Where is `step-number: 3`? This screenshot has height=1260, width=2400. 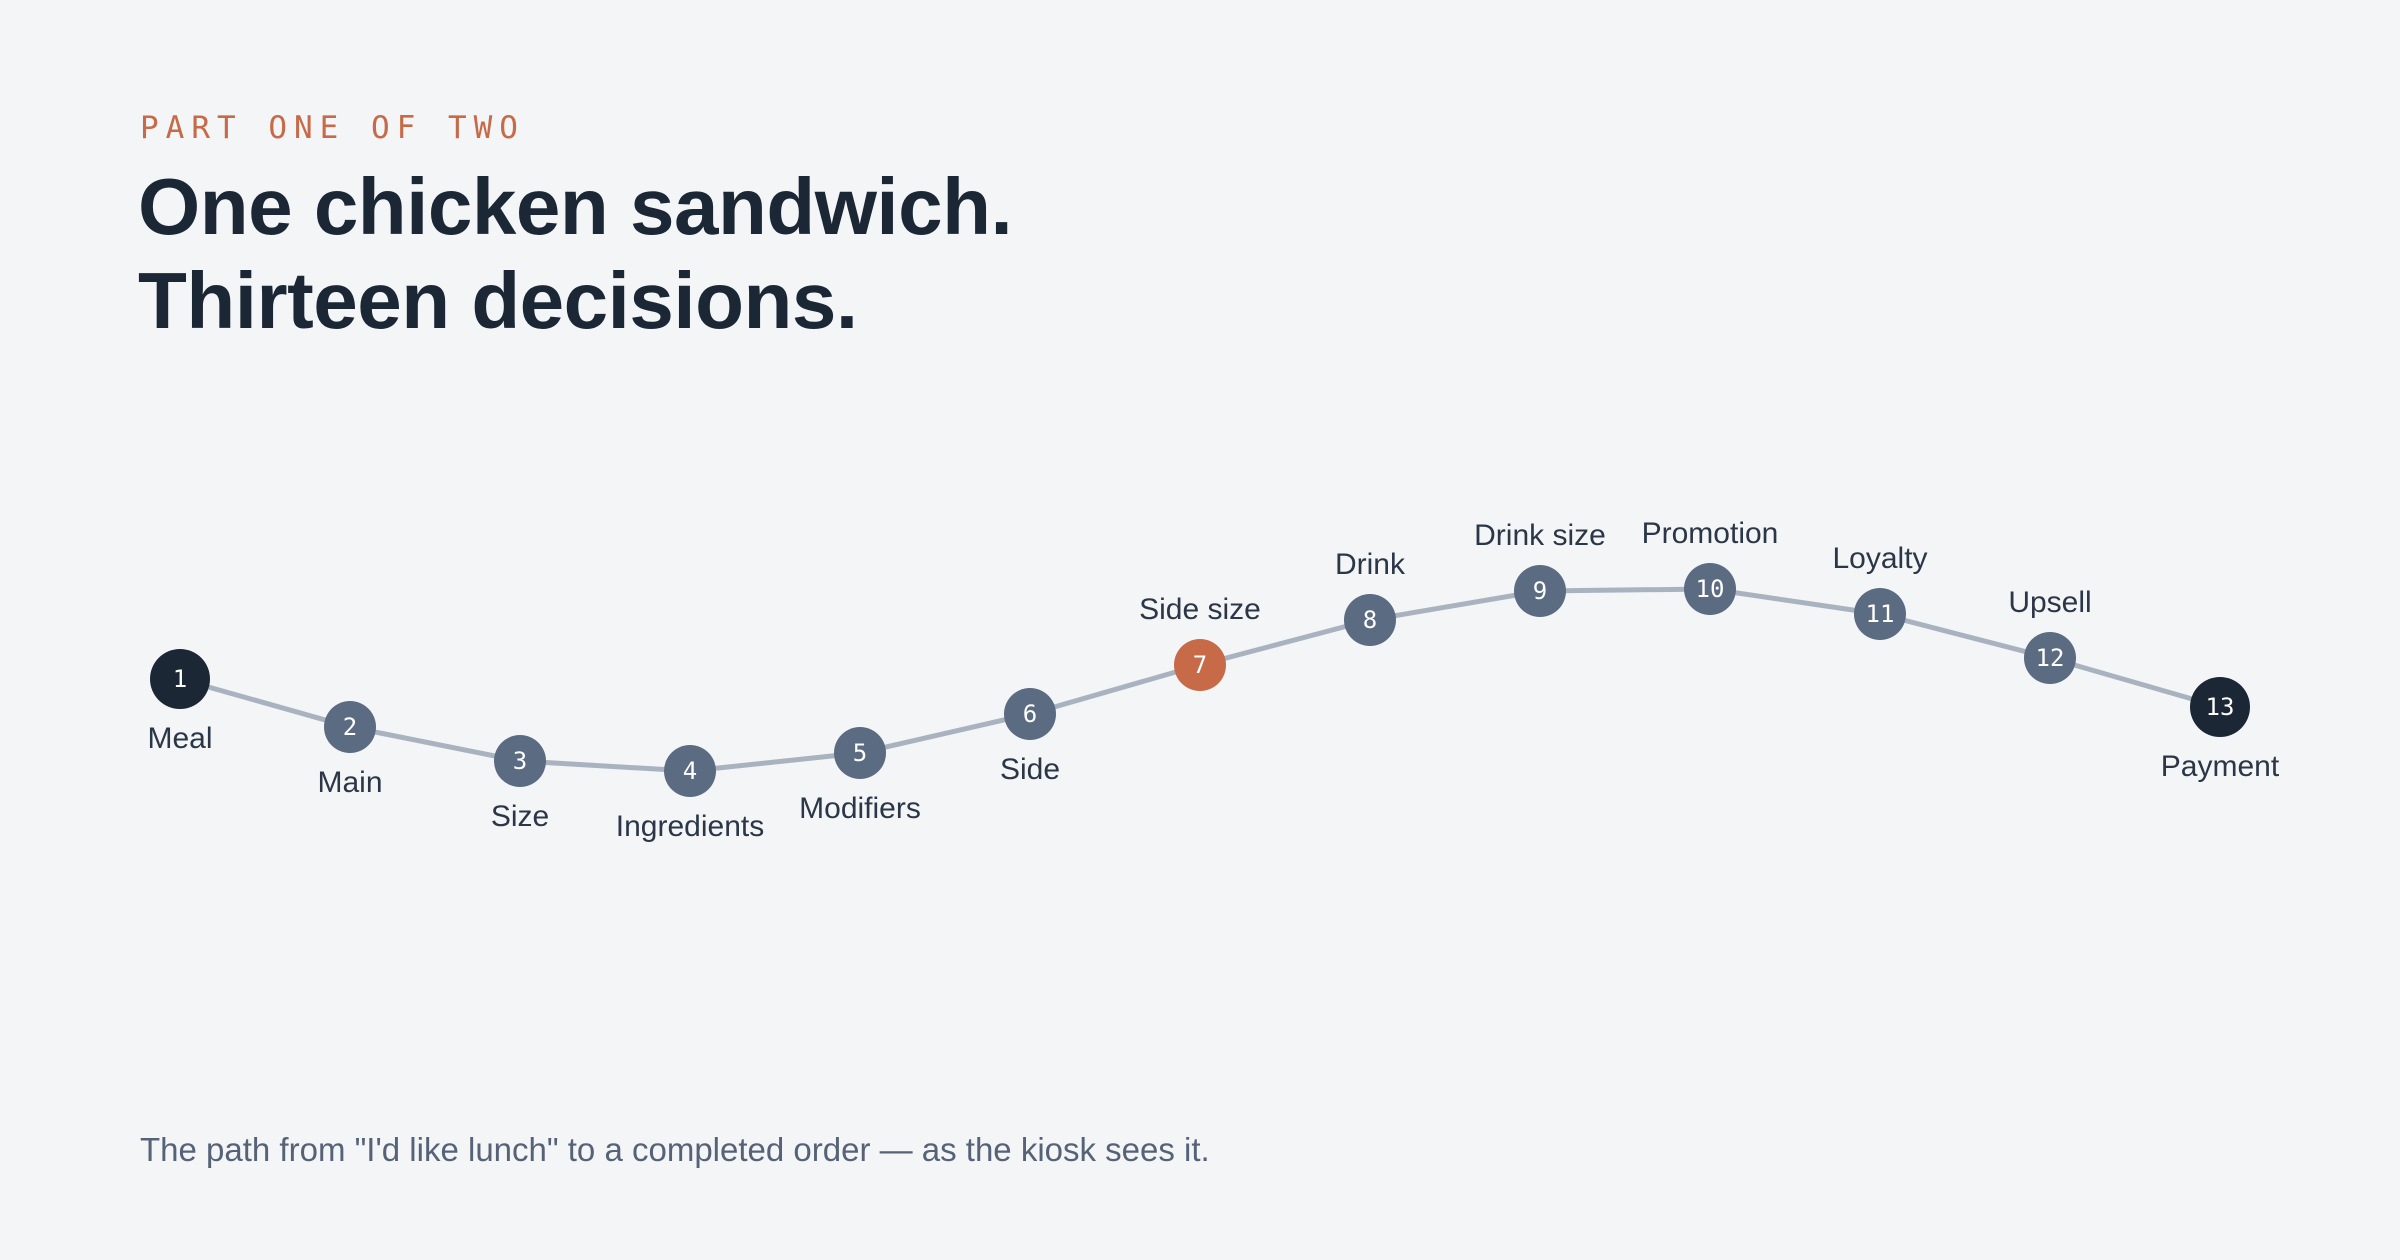
step-number: 3 is located at coordinates (520, 761).